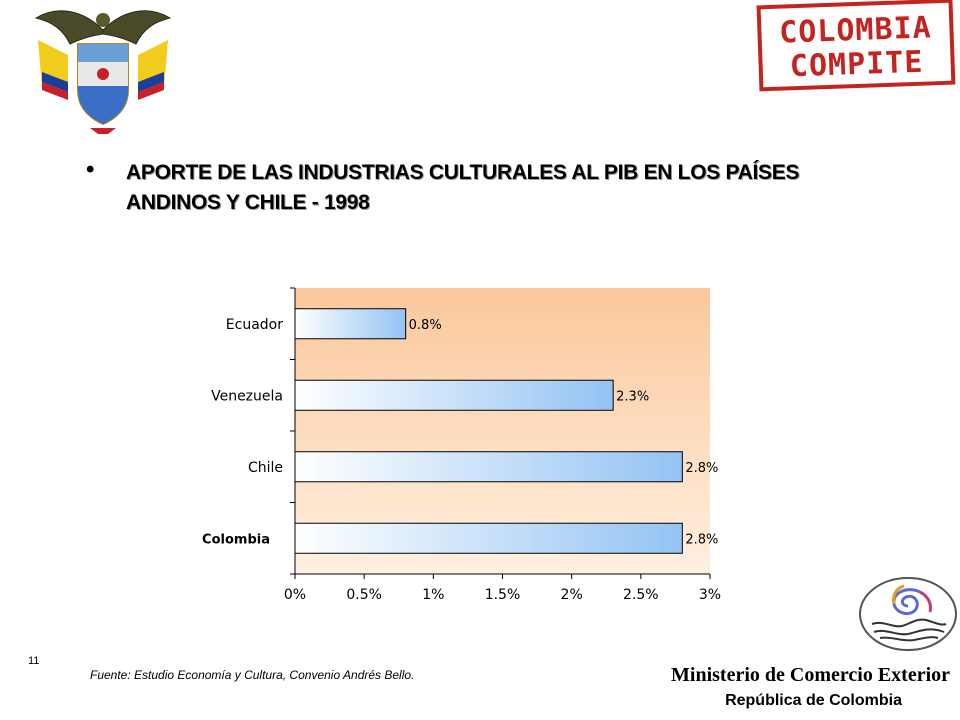  What do you see at coordinates (236, 539) in the screenshot?
I see `category-label: Colombia` at bounding box center [236, 539].